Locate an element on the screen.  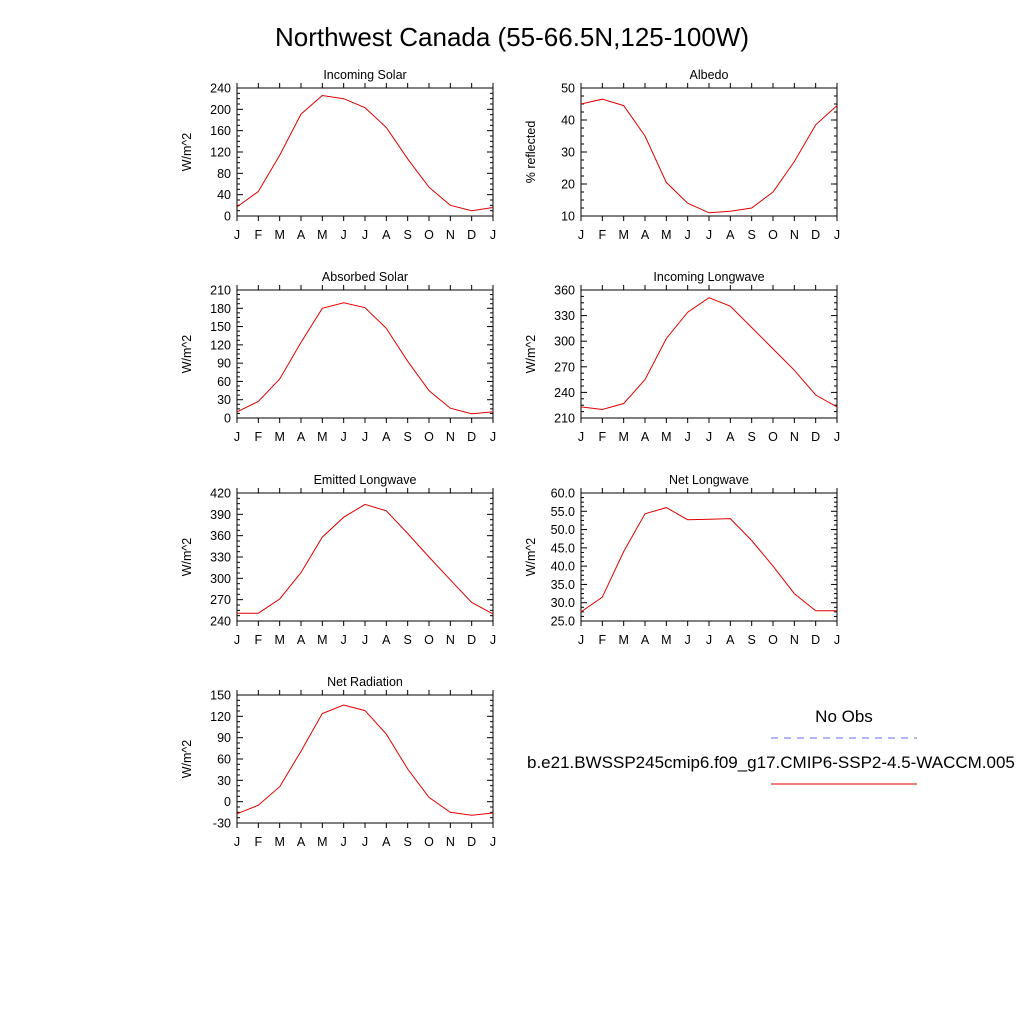
emitted-longwave-ytick-label: 300 is located at coordinates (220, 579).